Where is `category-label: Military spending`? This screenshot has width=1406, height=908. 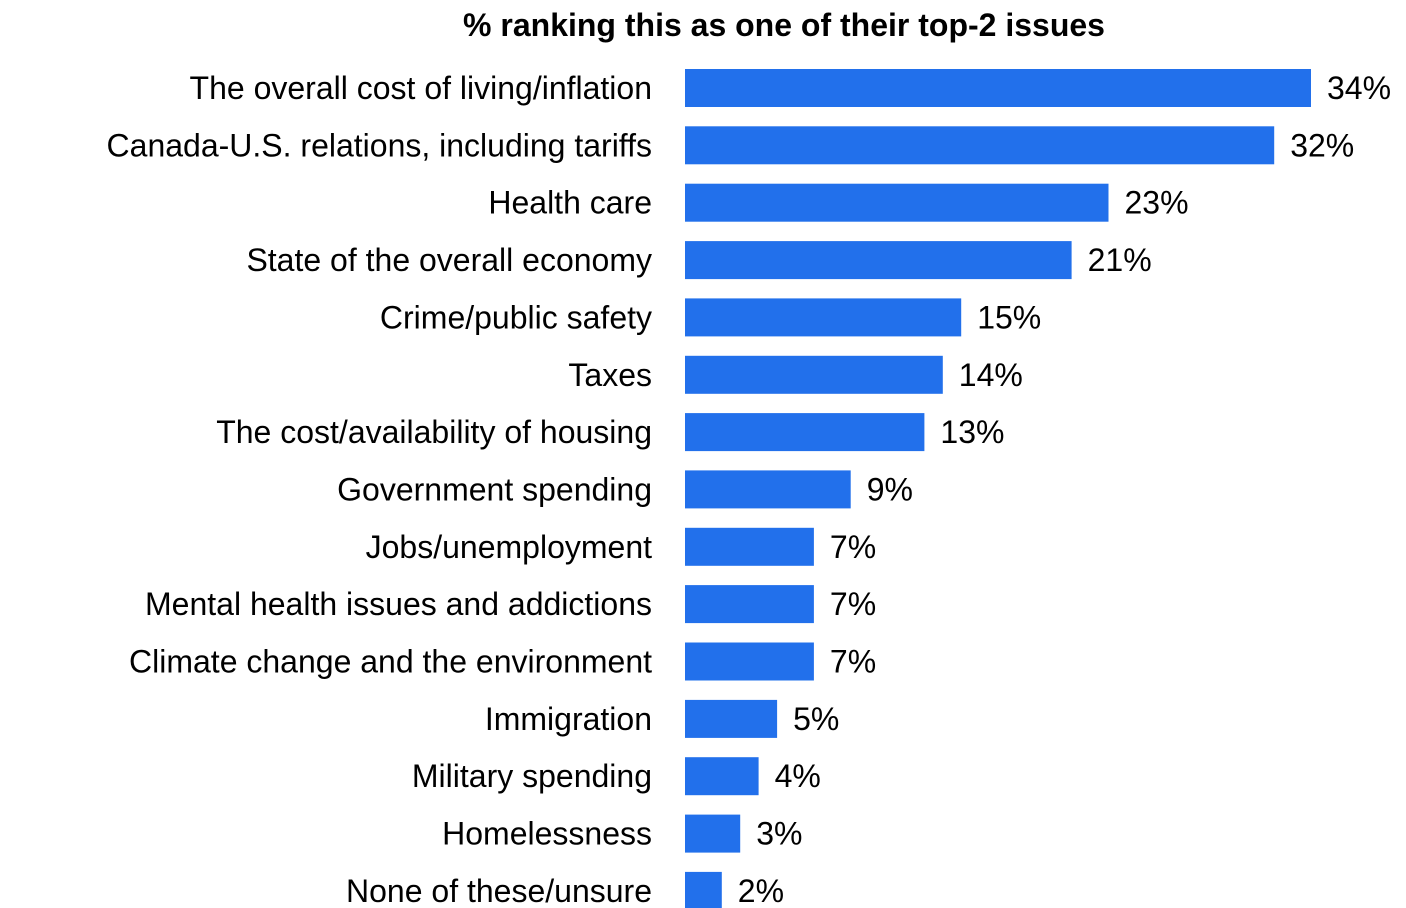
category-label: Military spending is located at coordinates (532, 776).